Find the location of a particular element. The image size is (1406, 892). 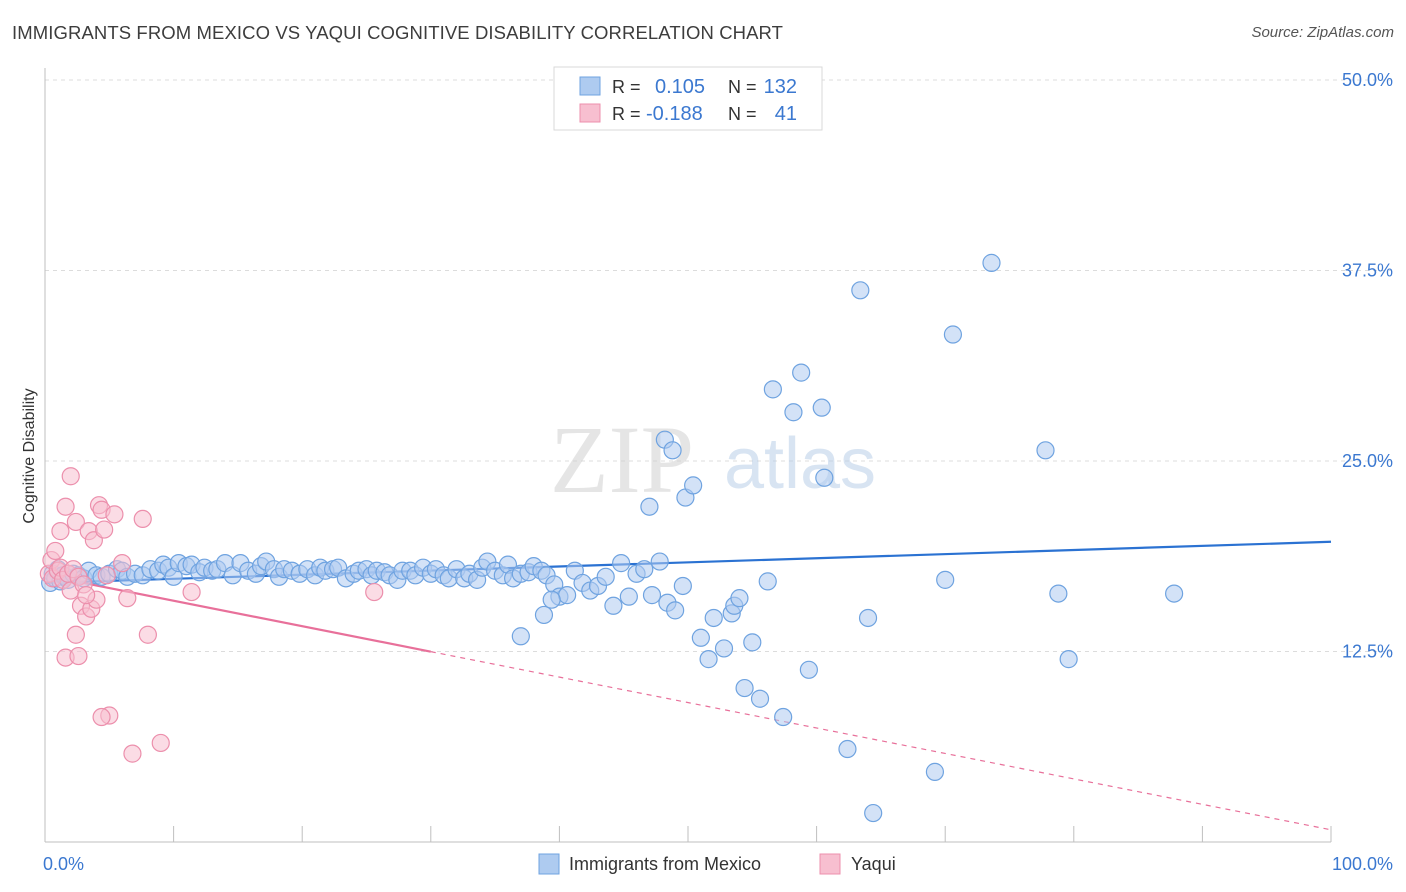

watermark-atlas: atlas is located at coordinates (800, 464).